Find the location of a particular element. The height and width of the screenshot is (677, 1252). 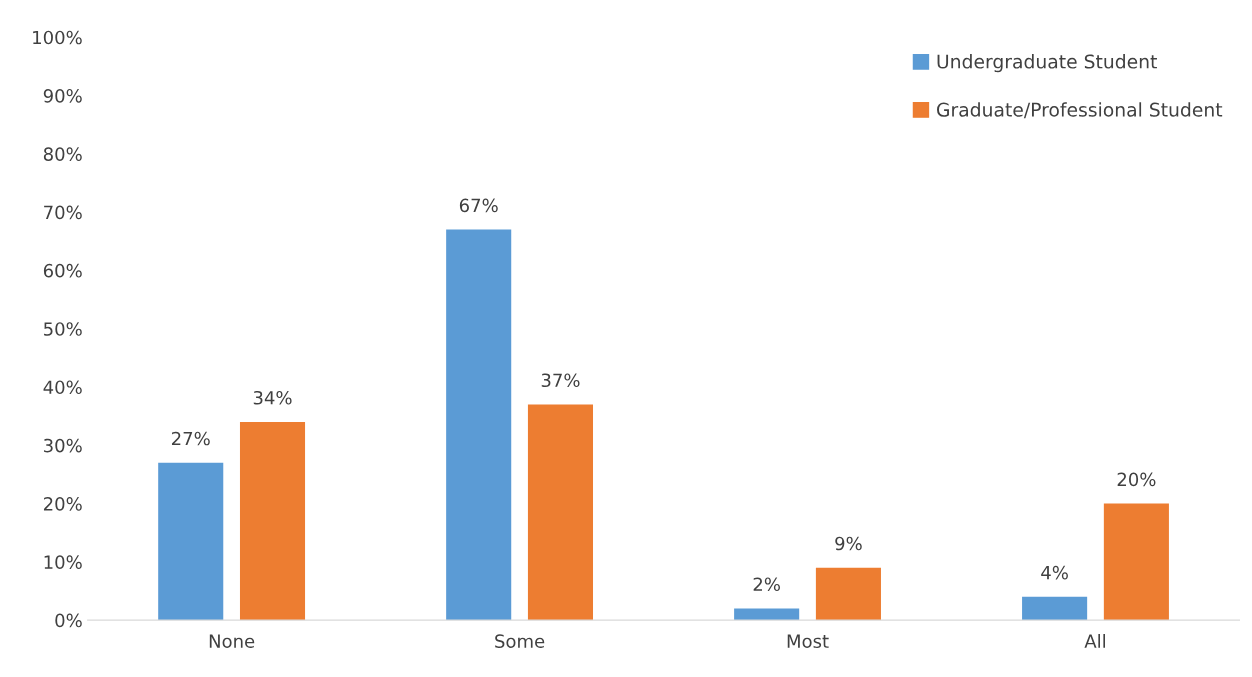

y-tick-label: 40% is located at coordinates (62, 387).